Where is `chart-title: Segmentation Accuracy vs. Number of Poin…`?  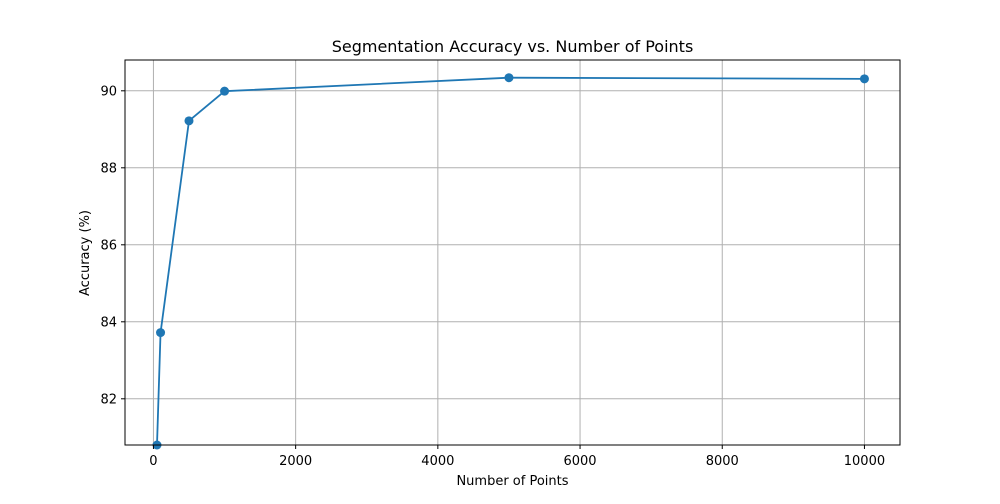
chart-title: Segmentation Accuracy vs. Number of Poin… is located at coordinates (513, 46).